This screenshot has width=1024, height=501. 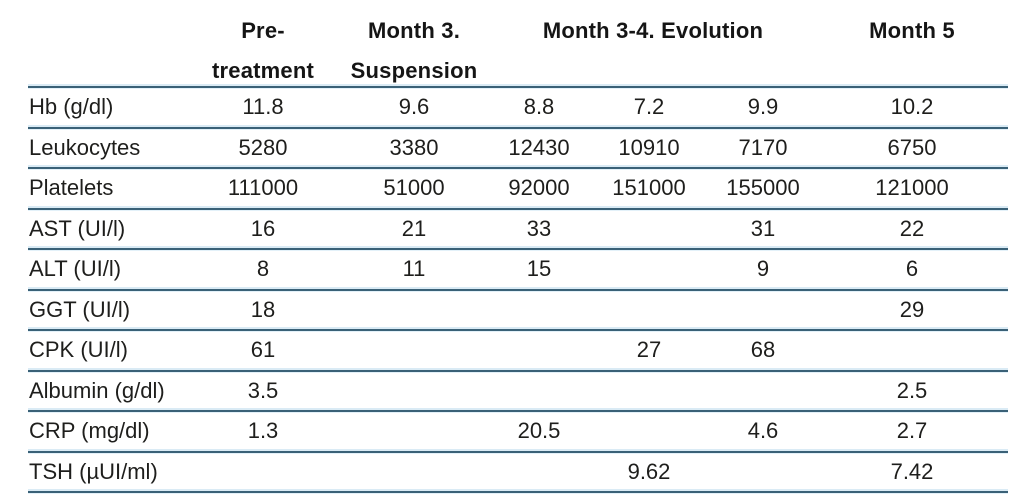 I want to click on cell-month5: 29, so click(x=912, y=309).